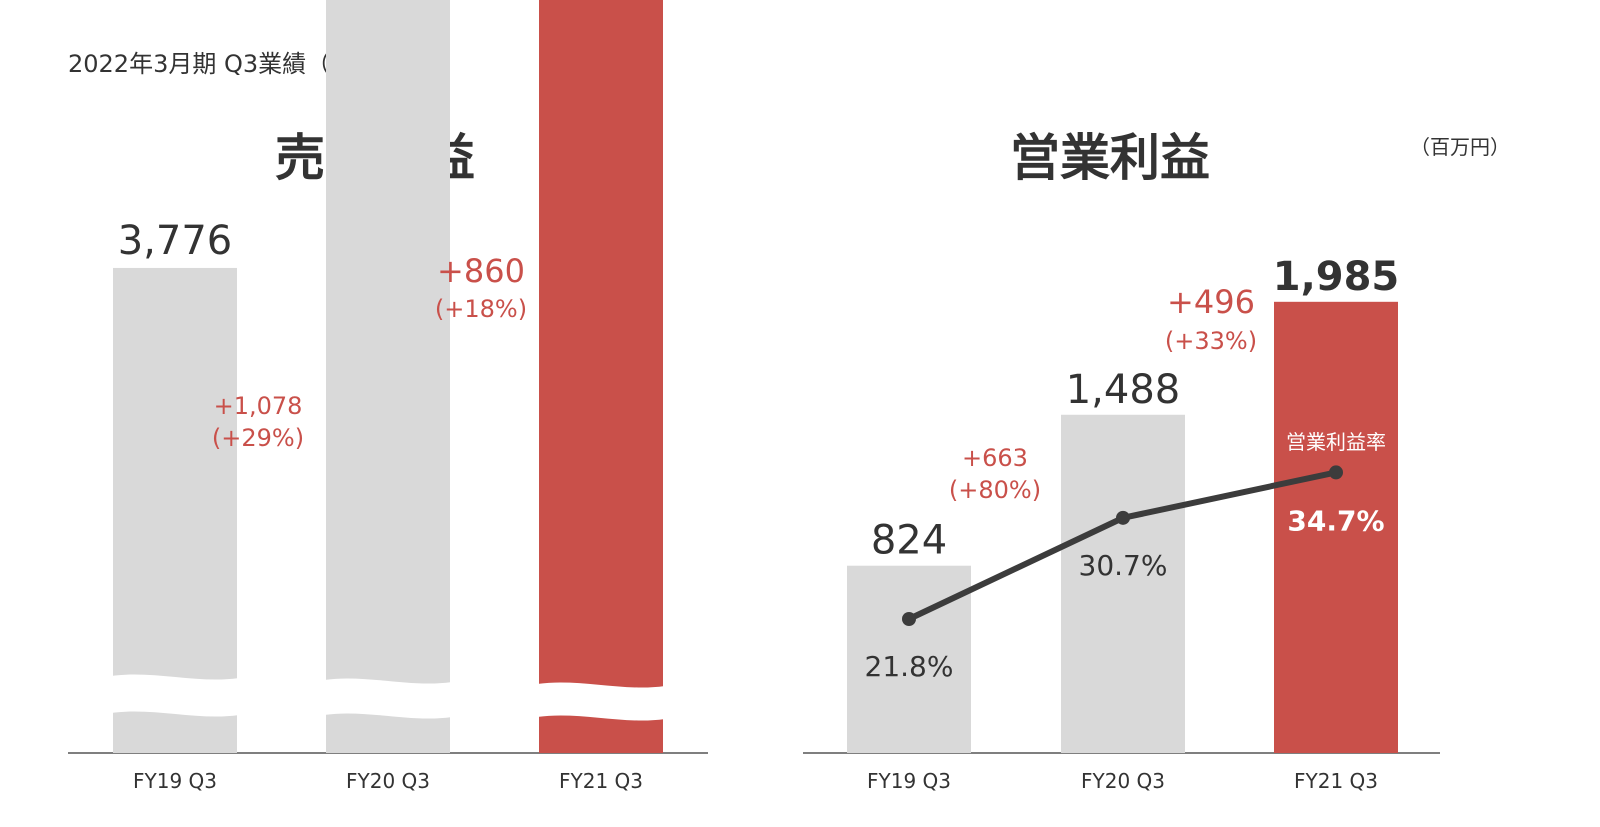  Describe the element at coordinates (481, 309) in the screenshot. I see `revenue-change-pct: (+18%)` at that location.